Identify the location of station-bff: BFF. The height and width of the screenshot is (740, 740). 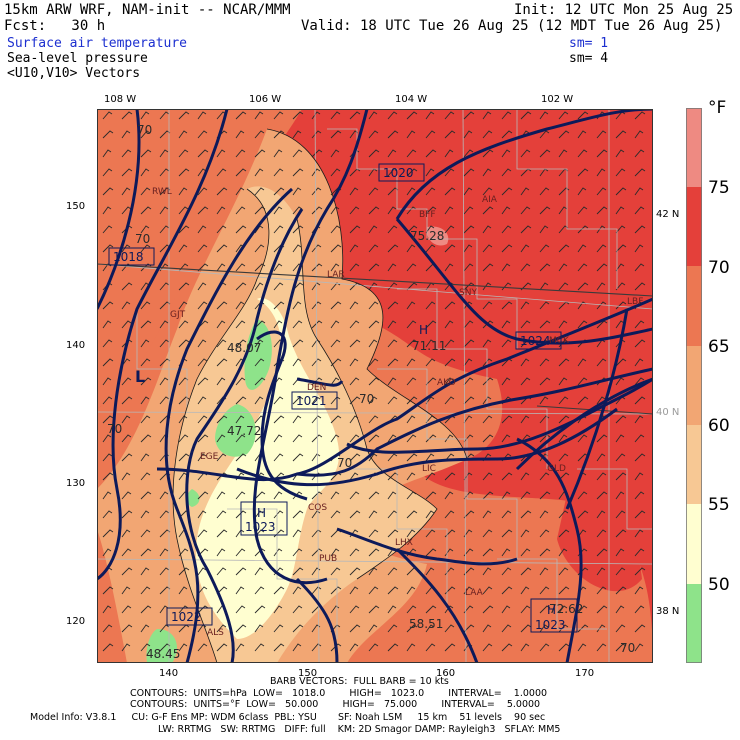
(427, 215).